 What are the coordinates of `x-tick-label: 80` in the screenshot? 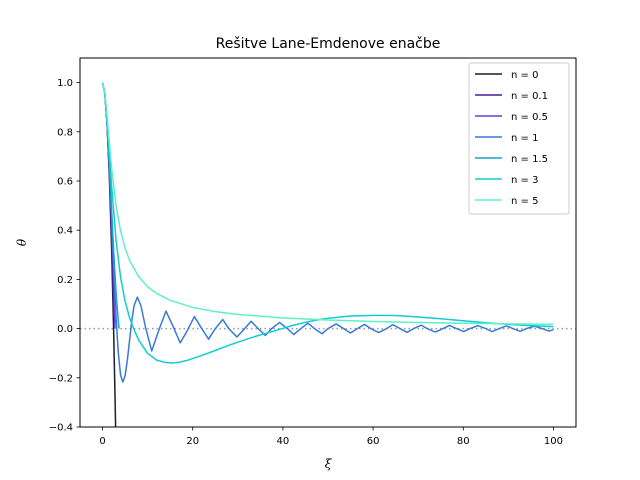 It's located at (463, 441).